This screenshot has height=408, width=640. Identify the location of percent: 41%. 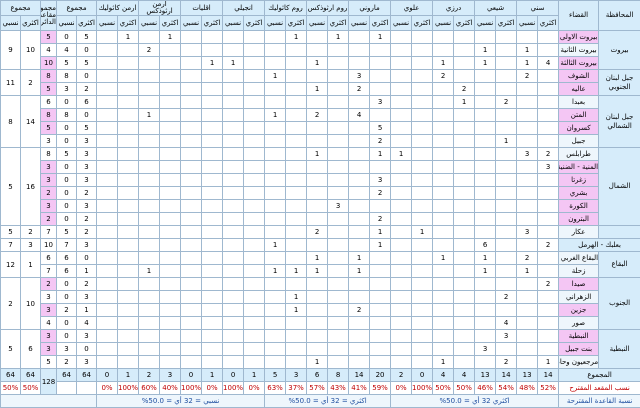
(359, 388).